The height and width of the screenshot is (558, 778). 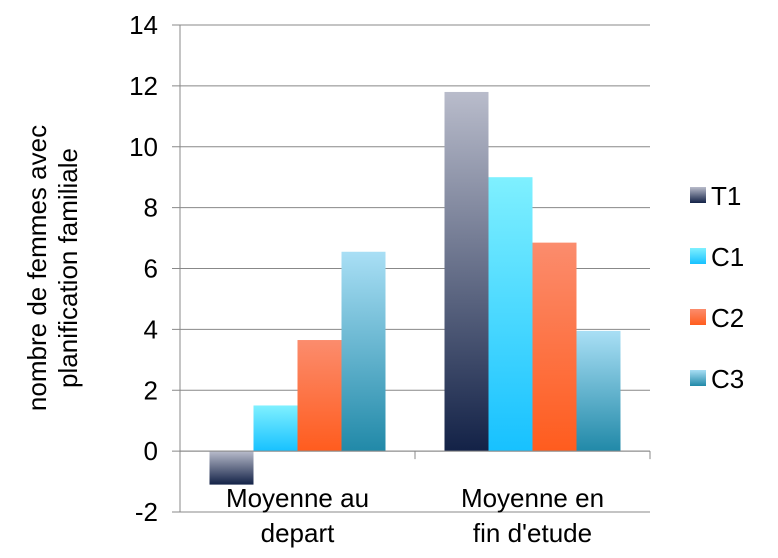 I want to click on legend-label-c1: C1, so click(x=727, y=257).